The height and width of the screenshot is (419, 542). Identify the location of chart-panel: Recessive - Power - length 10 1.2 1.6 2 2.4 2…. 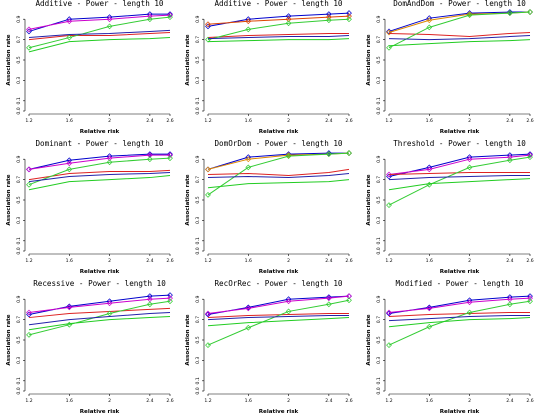
(92, 349).